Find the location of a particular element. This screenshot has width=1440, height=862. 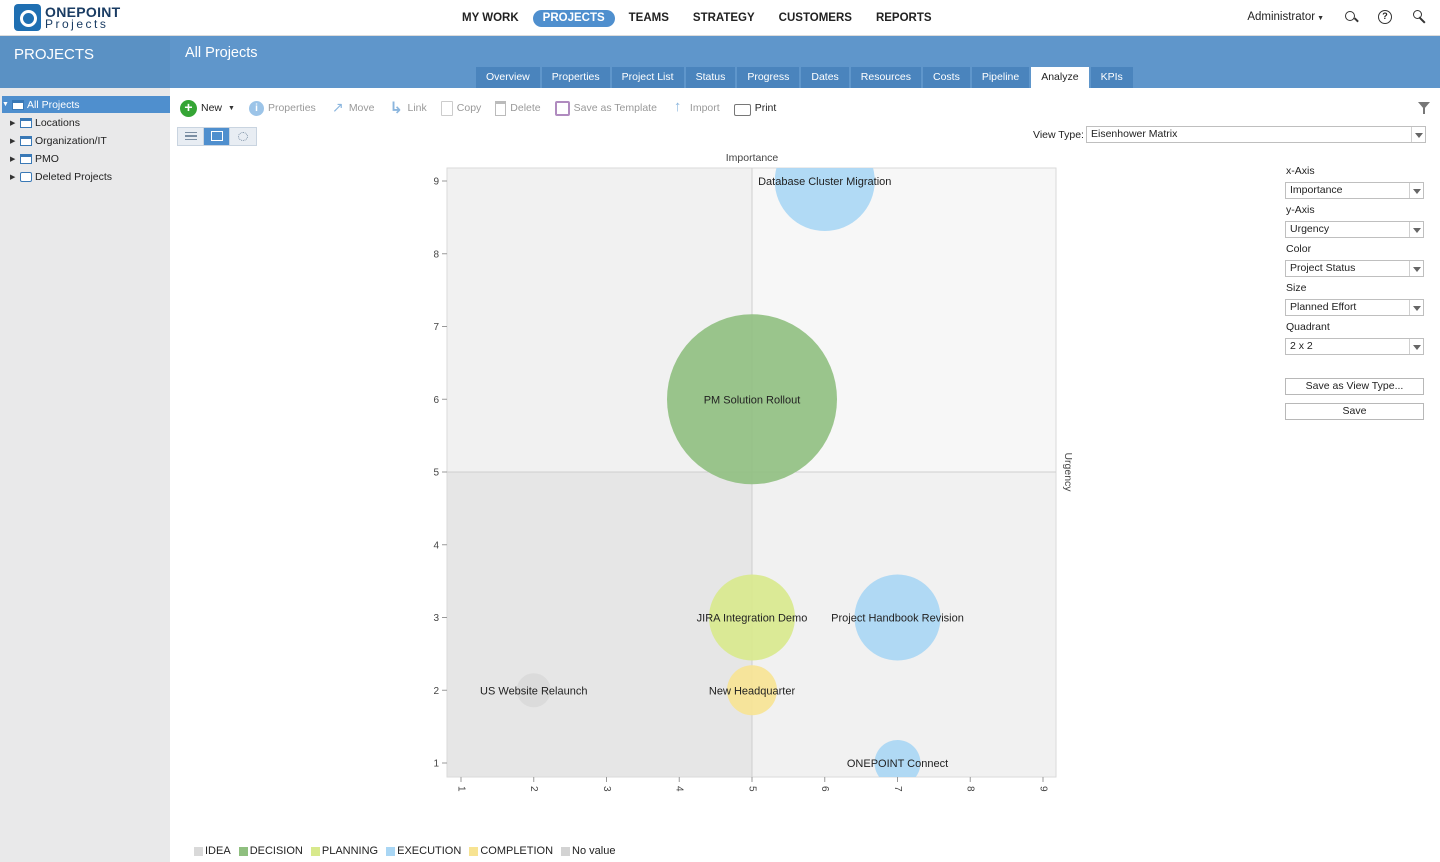

color-select: Project Status is located at coordinates (1354, 268).